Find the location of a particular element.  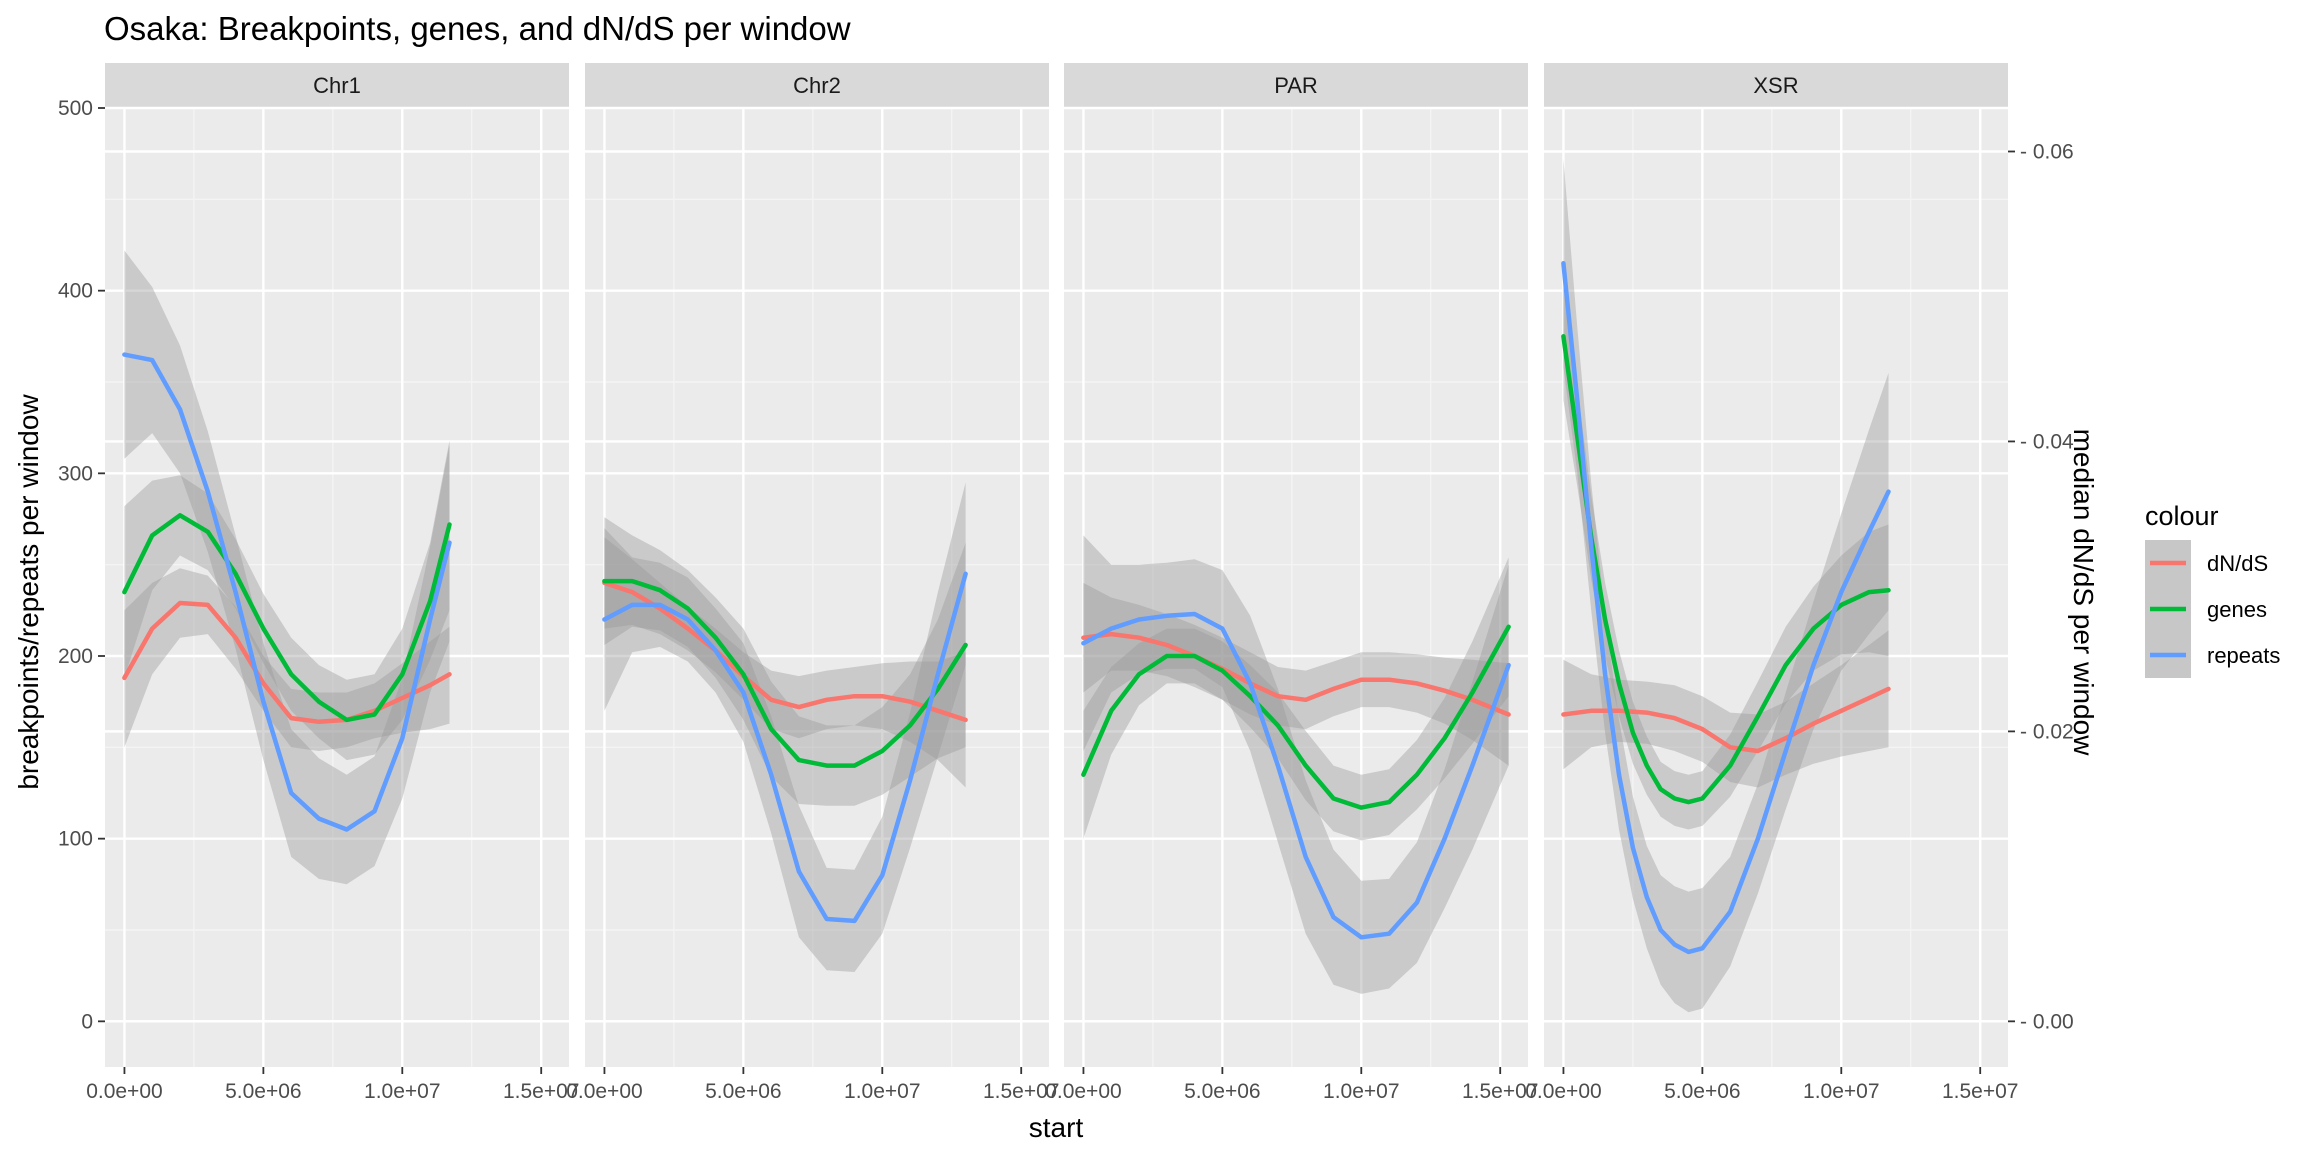

legend-label-genes: genes is located at coordinates (2237, 609).